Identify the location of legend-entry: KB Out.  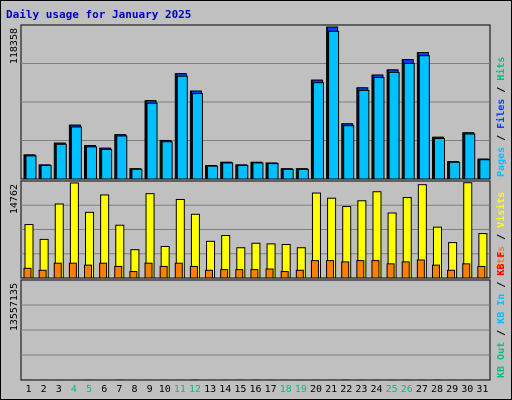
(501, 360).